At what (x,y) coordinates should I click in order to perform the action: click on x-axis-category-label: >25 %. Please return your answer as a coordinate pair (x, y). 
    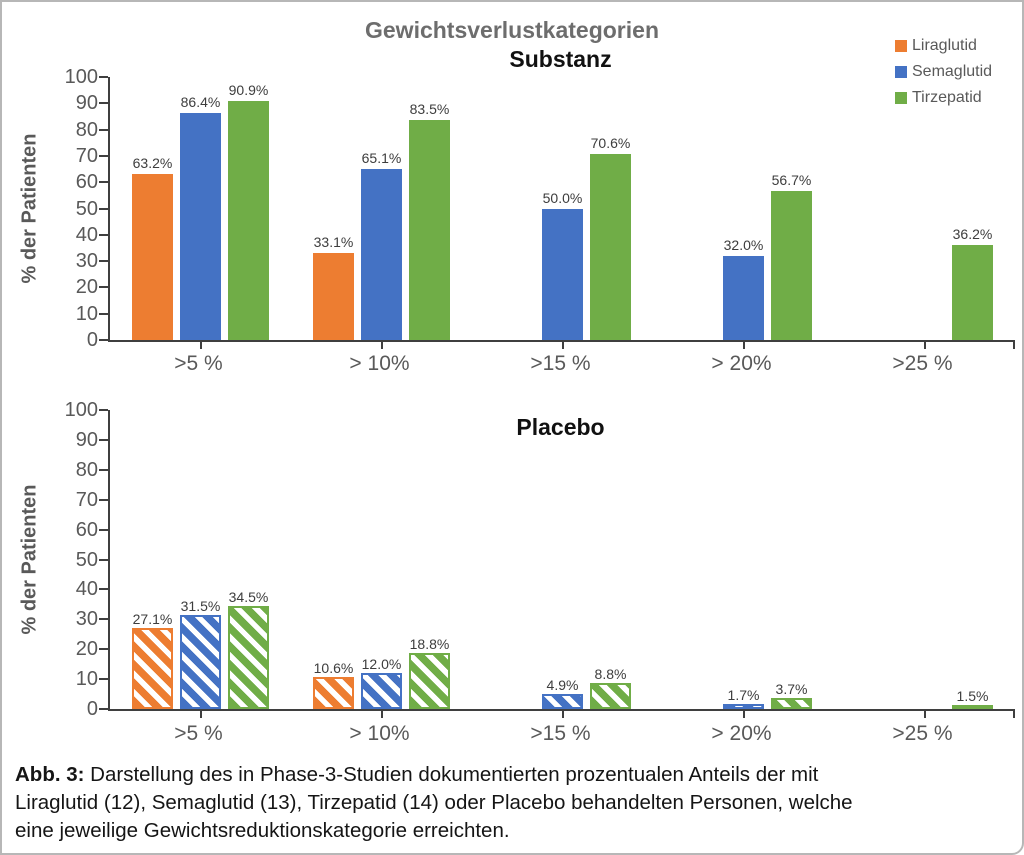
    Looking at the image, I should click on (922, 733).